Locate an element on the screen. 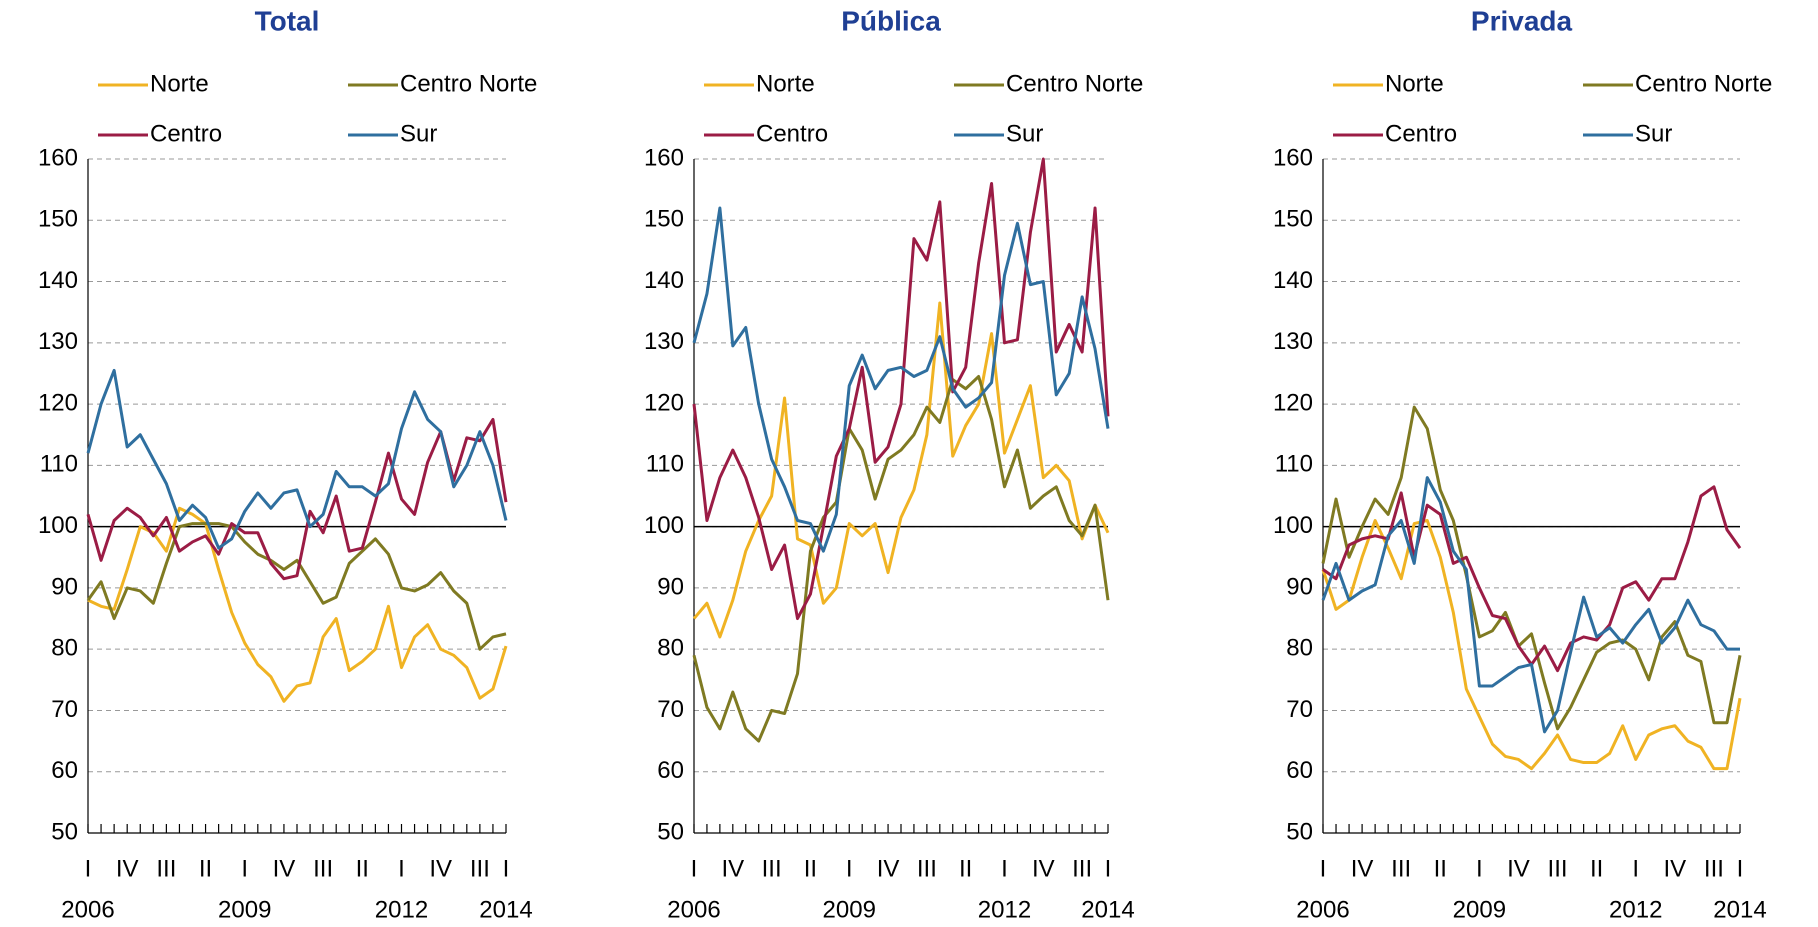 The image size is (1818, 927). chart-title: Pública is located at coordinates (891, 20).